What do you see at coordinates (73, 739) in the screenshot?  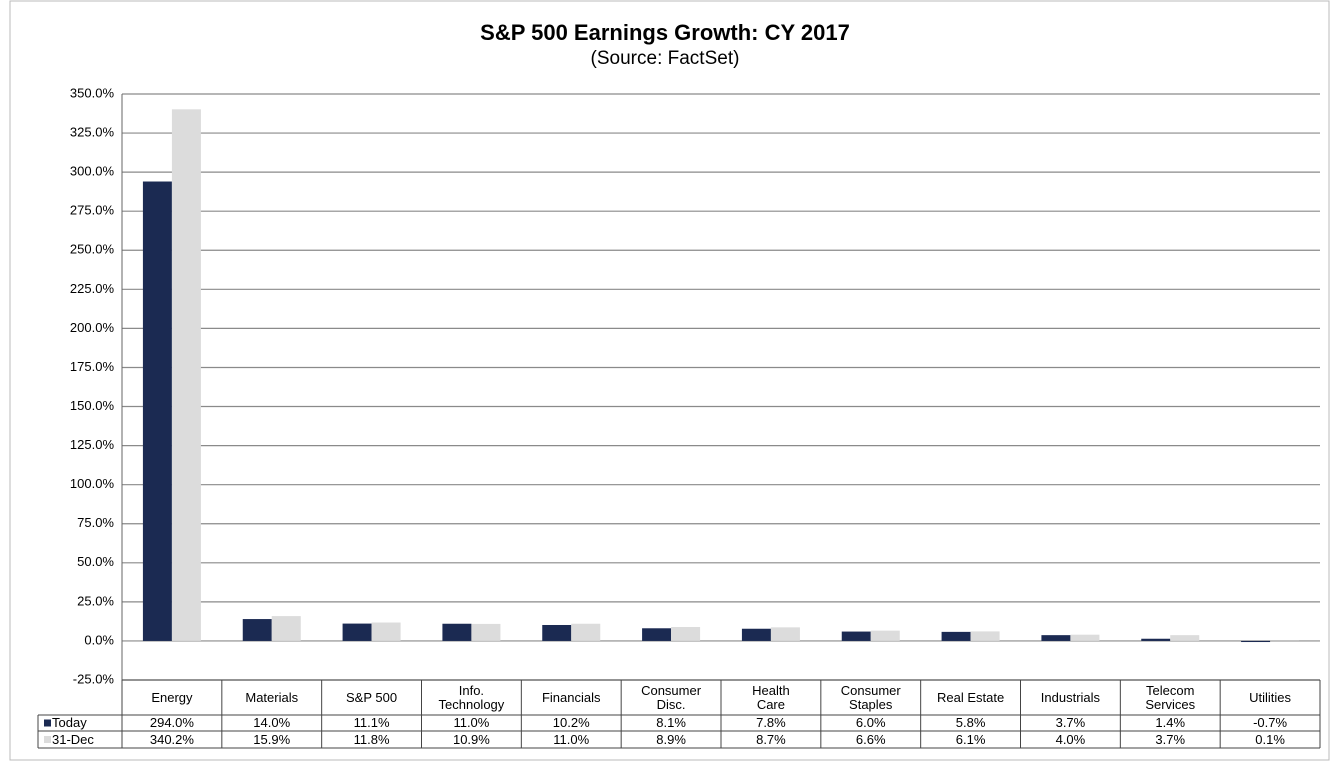 I see `legend-label: 31-Dec` at bounding box center [73, 739].